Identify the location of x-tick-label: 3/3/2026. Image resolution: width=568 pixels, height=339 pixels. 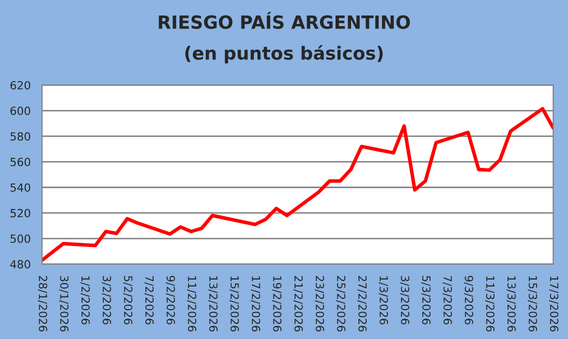
(405, 300).